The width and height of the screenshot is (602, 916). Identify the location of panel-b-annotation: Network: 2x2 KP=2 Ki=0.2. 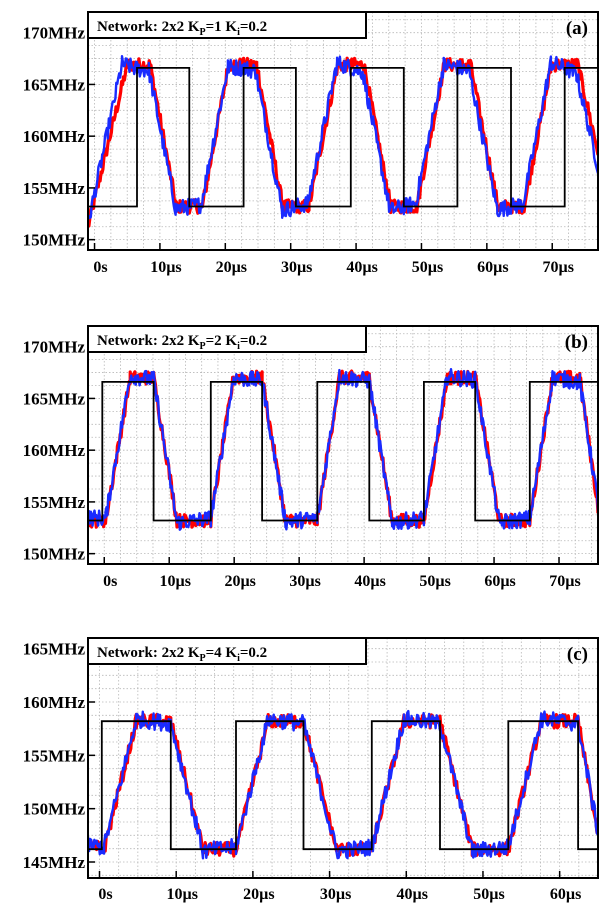
(227, 339).